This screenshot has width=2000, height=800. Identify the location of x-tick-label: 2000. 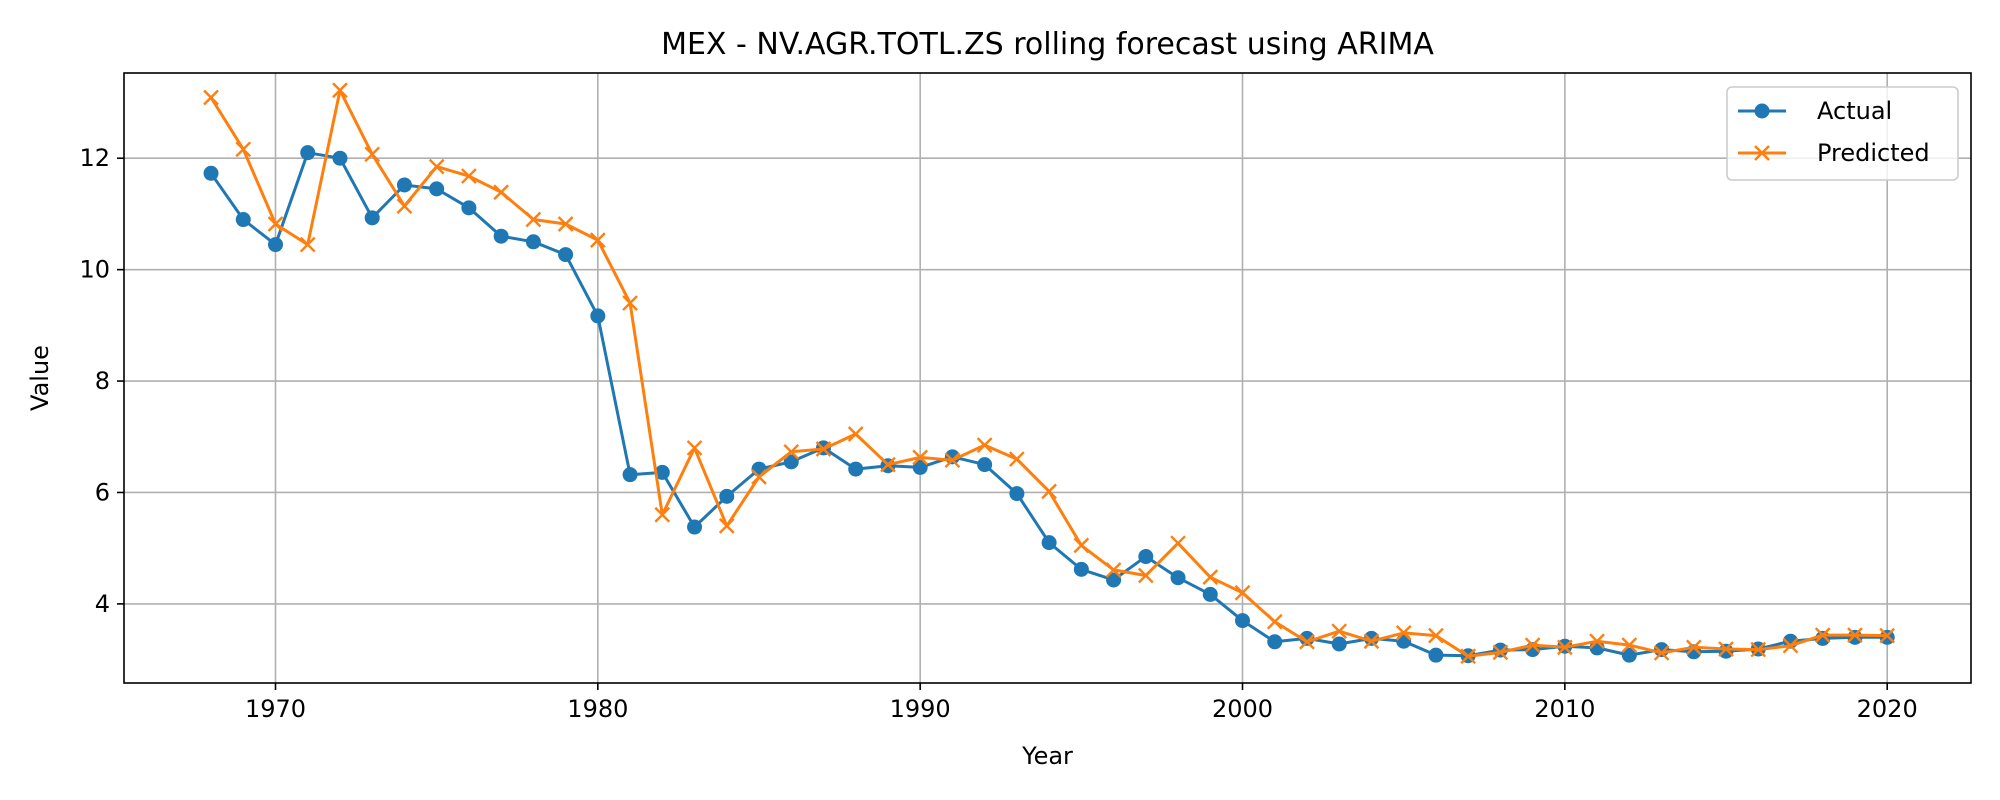
(1242, 709).